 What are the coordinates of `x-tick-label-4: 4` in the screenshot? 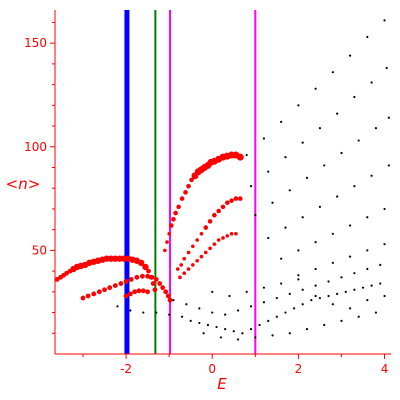 It's located at (385, 369).